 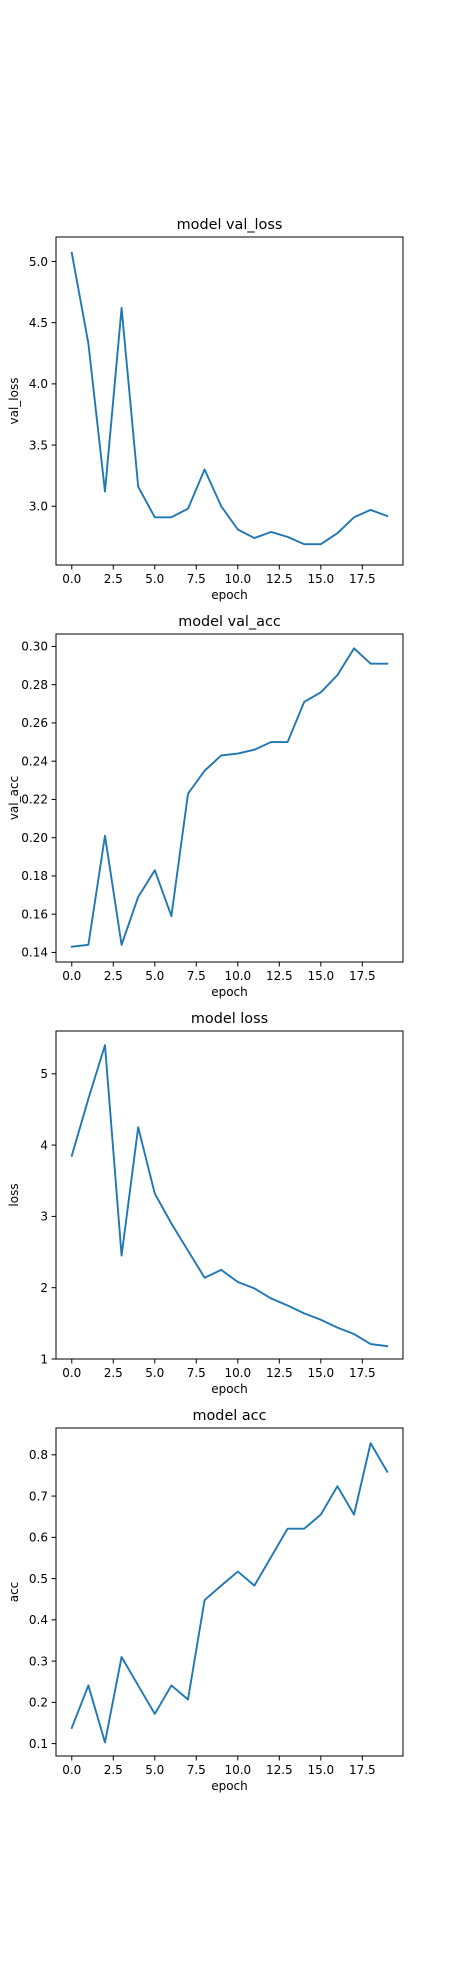 I want to click on chart-title: model val_loss, so click(x=230, y=225).